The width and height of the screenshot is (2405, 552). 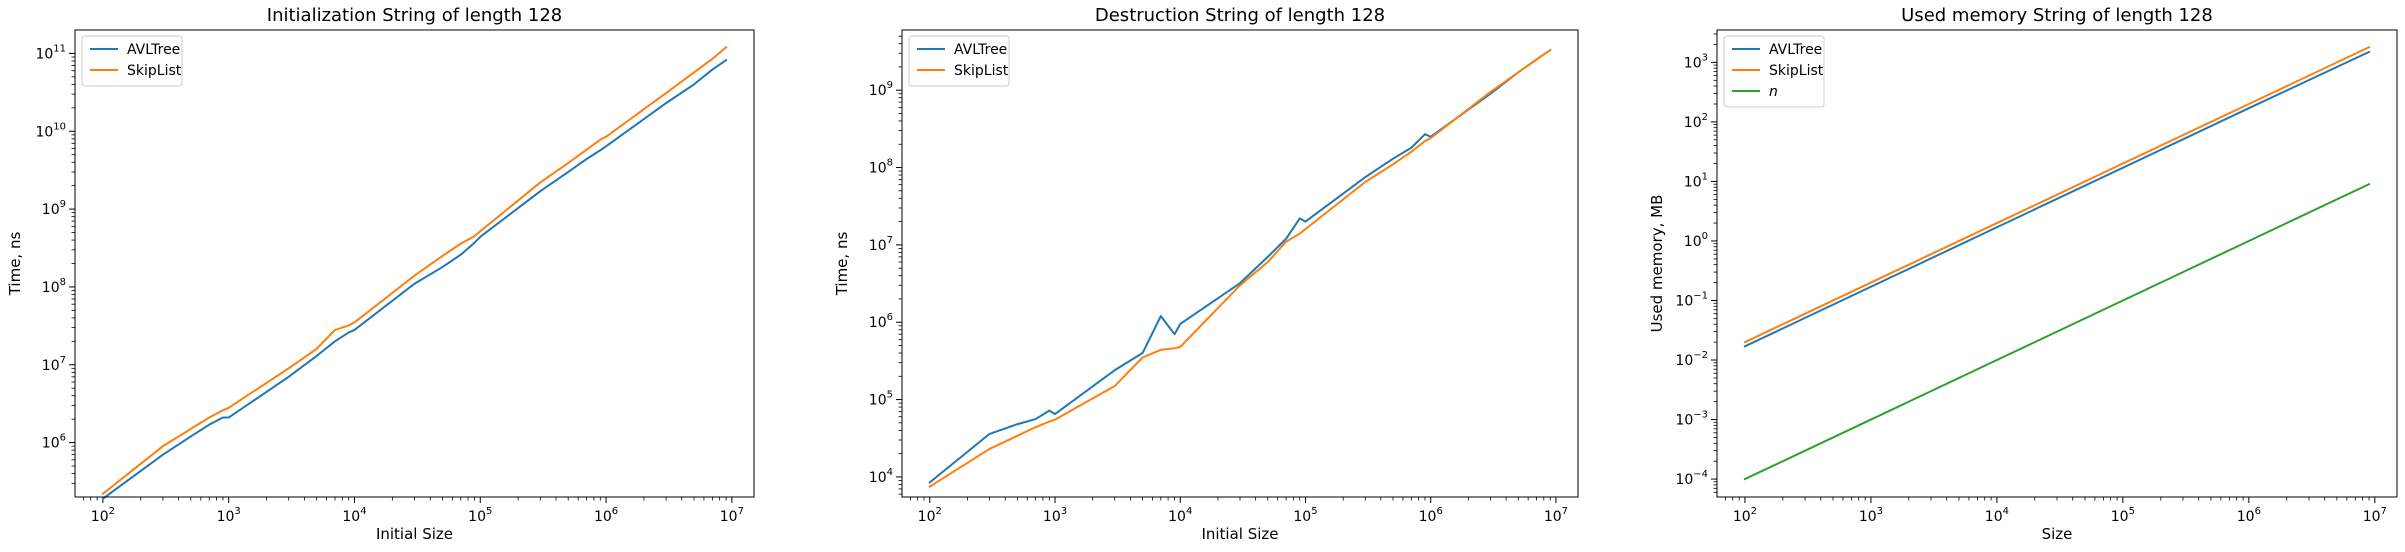 What do you see at coordinates (1691, 299) in the screenshot?
I see `y-tick-label: 10⁻¹` at bounding box center [1691, 299].